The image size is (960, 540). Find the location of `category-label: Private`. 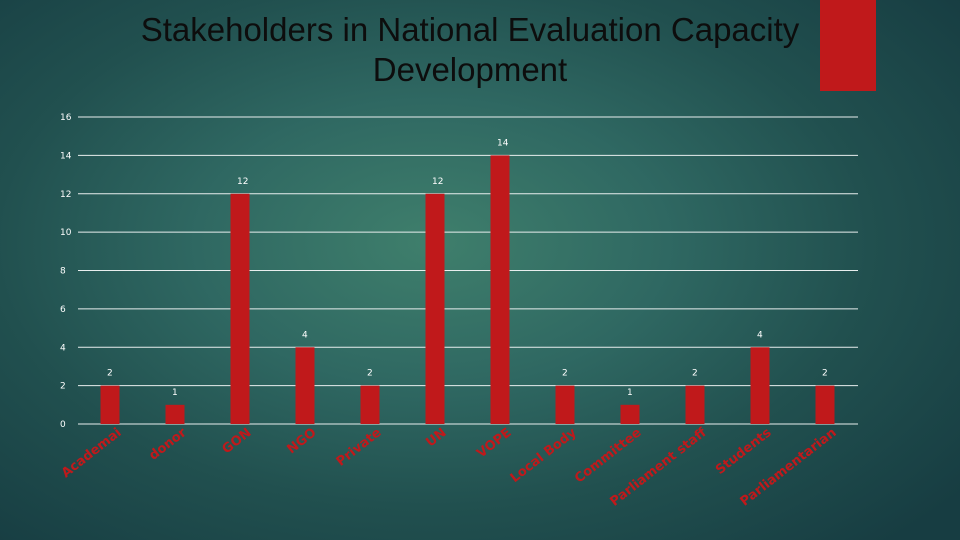

category-label: Private is located at coordinates (359, 447).